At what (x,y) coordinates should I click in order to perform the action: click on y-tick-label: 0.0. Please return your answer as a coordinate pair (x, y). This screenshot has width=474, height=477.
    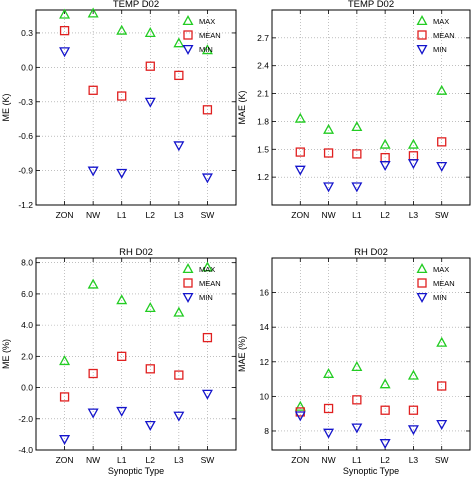
    Looking at the image, I should click on (27, 388).